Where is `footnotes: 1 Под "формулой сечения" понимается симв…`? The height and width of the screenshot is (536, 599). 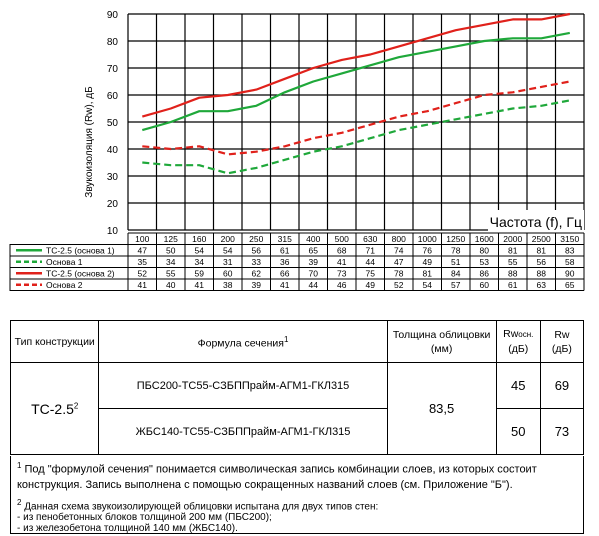
footnotes: 1 Под "формулой сечения" понимается симв… is located at coordinates (297, 495).